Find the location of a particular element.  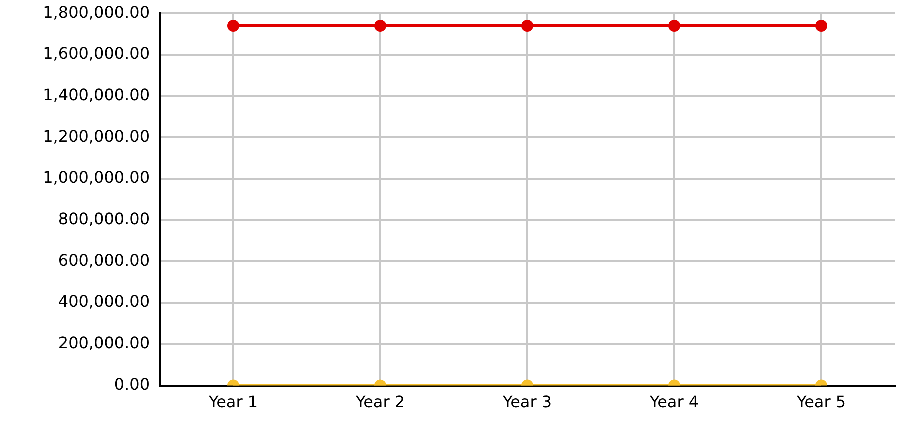

y-tick-label: 1,200,000.00 is located at coordinates (96, 136).